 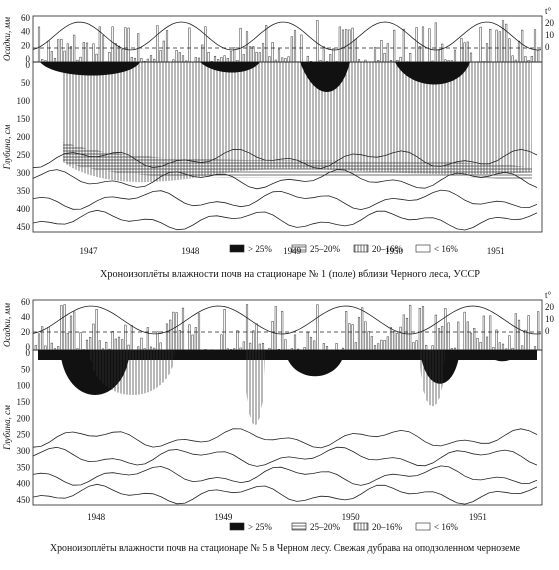 What do you see at coordinates (26, 302) in the screenshot?
I see `precip-tick: 60` at bounding box center [26, 302].